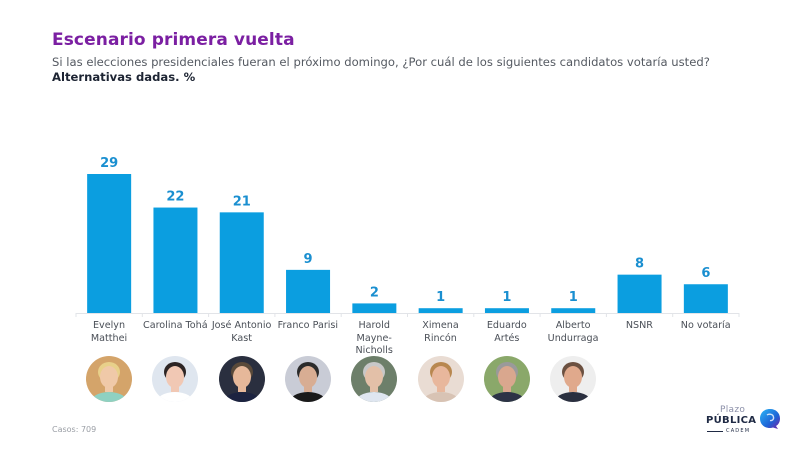 The width and height of the screenshot is (800, 450). Describe the element at coordinates (639, 264) in the screenshot. I see `data-label: 8` at that location.